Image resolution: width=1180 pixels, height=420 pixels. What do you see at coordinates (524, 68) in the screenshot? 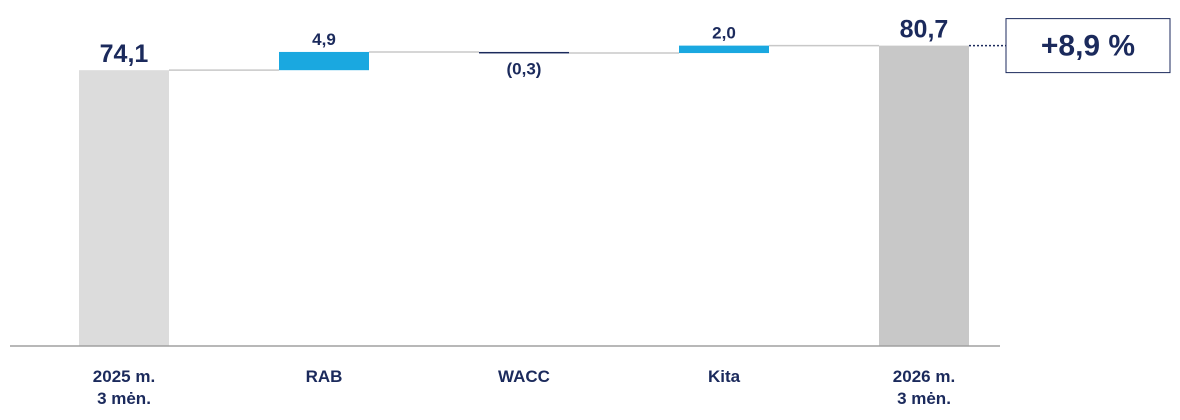
I see `value-label: (0,3)` at bounding box center [524, 68].